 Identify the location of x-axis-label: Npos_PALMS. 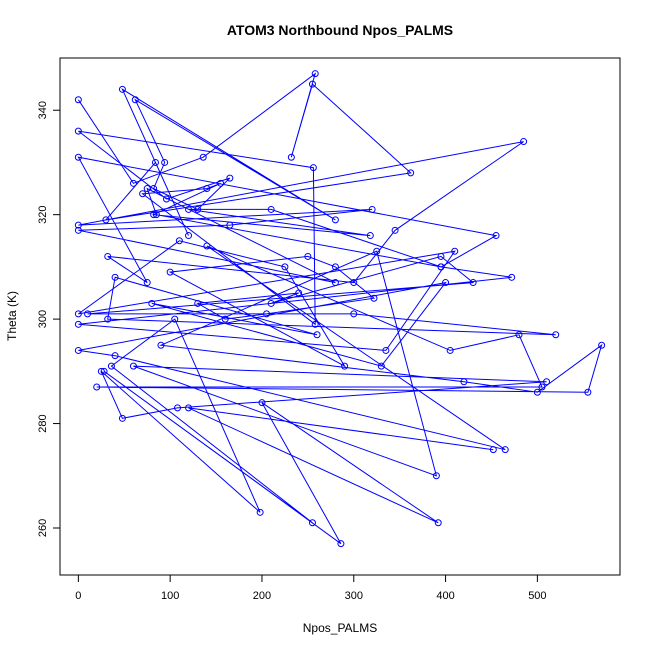
(340, 628).